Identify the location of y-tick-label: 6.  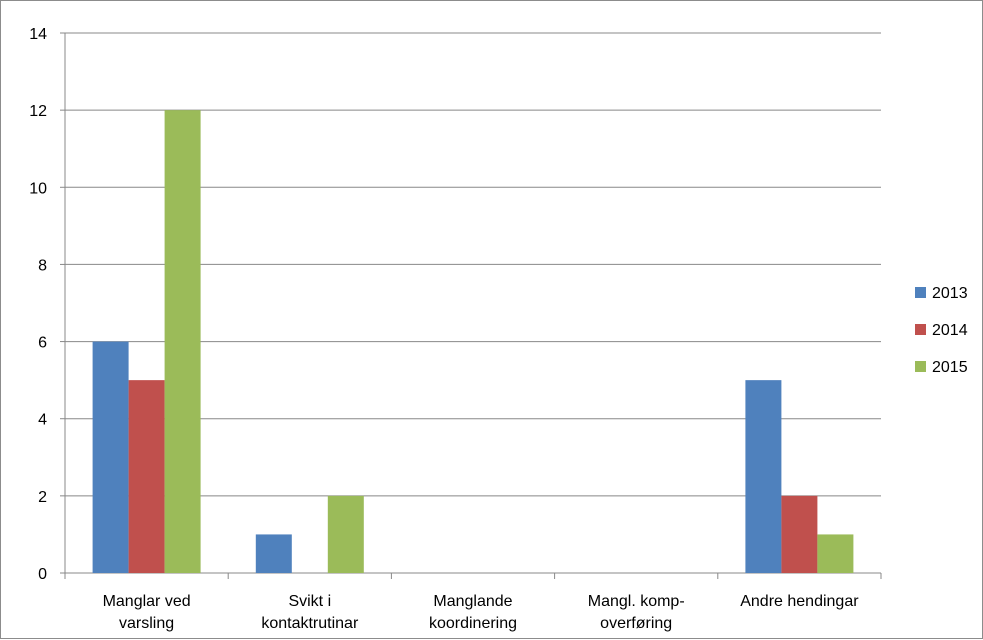
(42, 343).